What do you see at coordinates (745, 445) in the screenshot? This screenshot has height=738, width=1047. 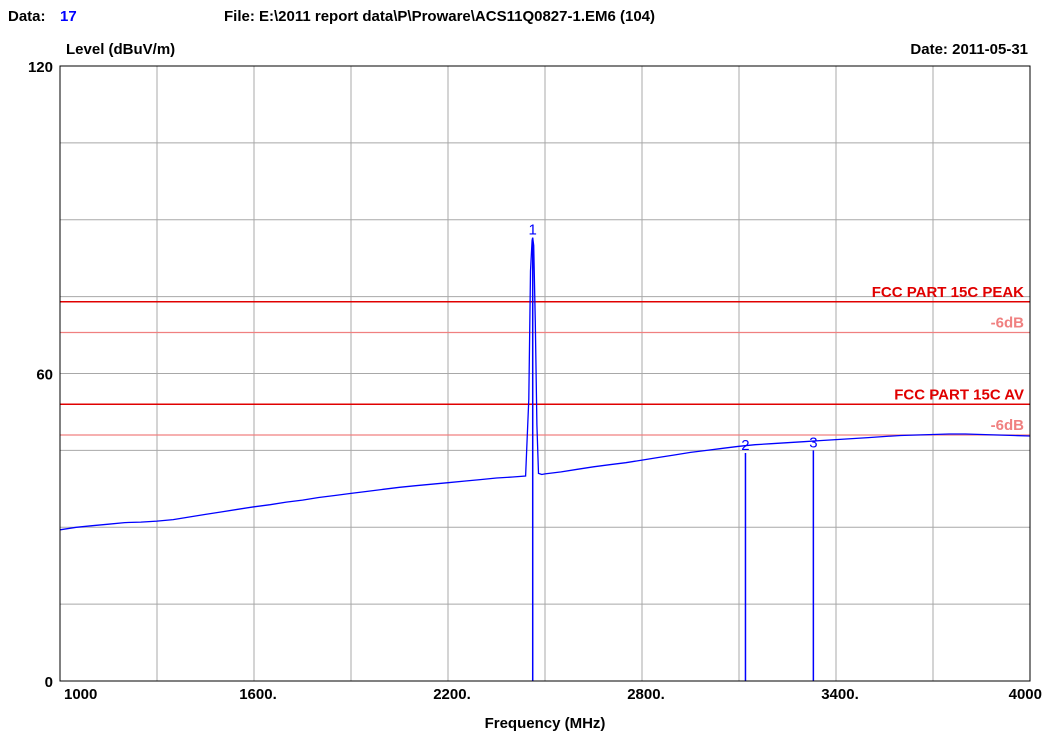 I see `marker-label: 2` at bounding box center [745, 445].